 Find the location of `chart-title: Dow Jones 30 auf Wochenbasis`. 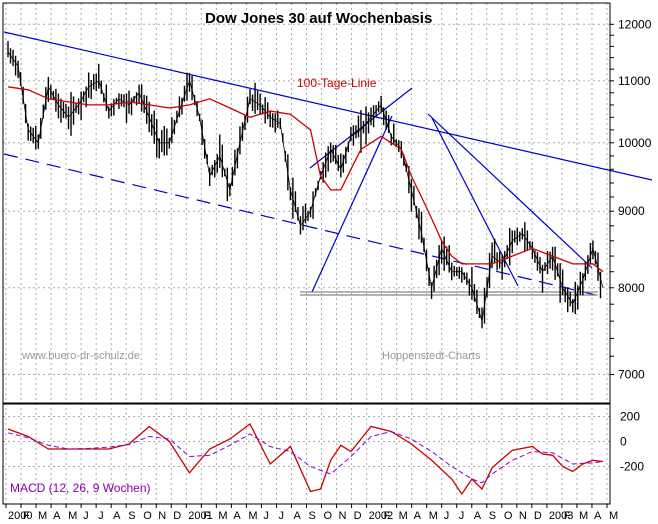

chart-title: Dow Jones 30 auf Wochenbasis is located at coordinates (319, 18).